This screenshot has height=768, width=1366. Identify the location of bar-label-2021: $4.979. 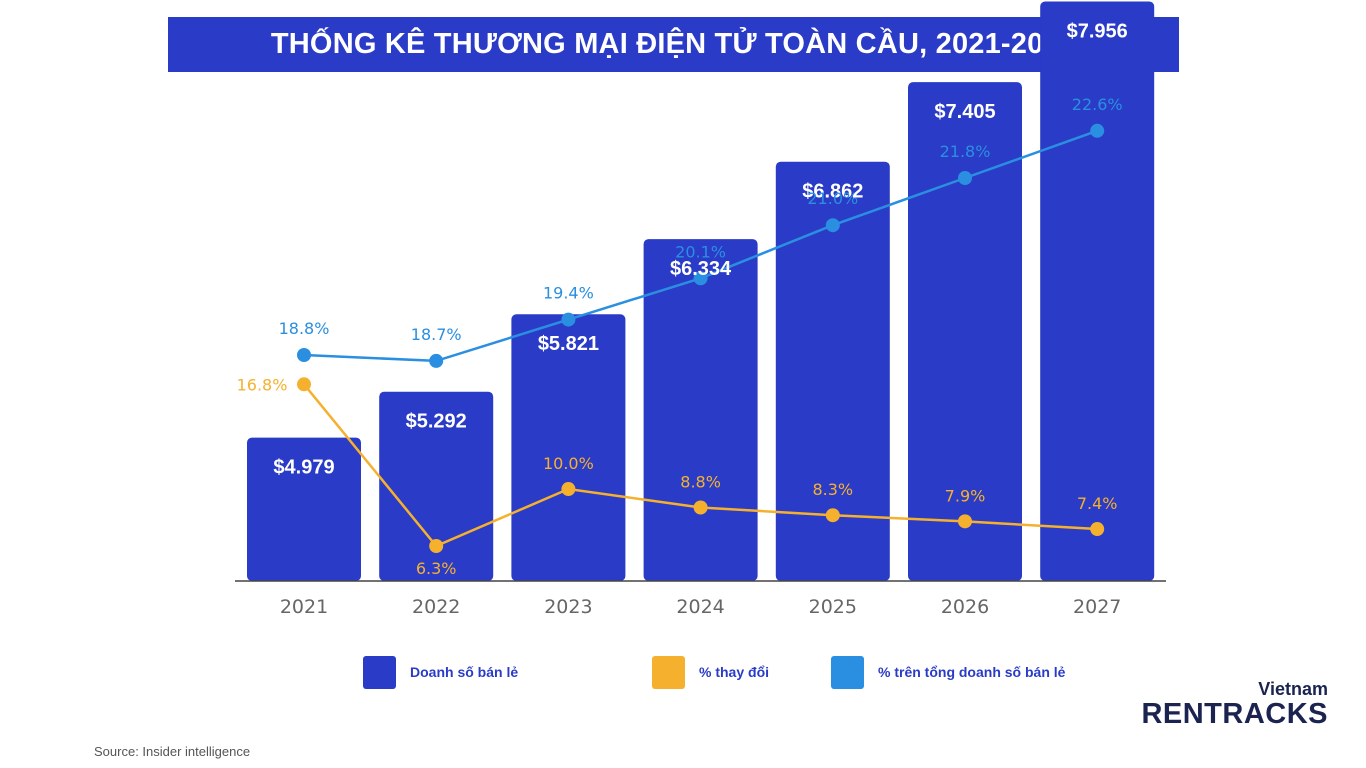
(303, 468).